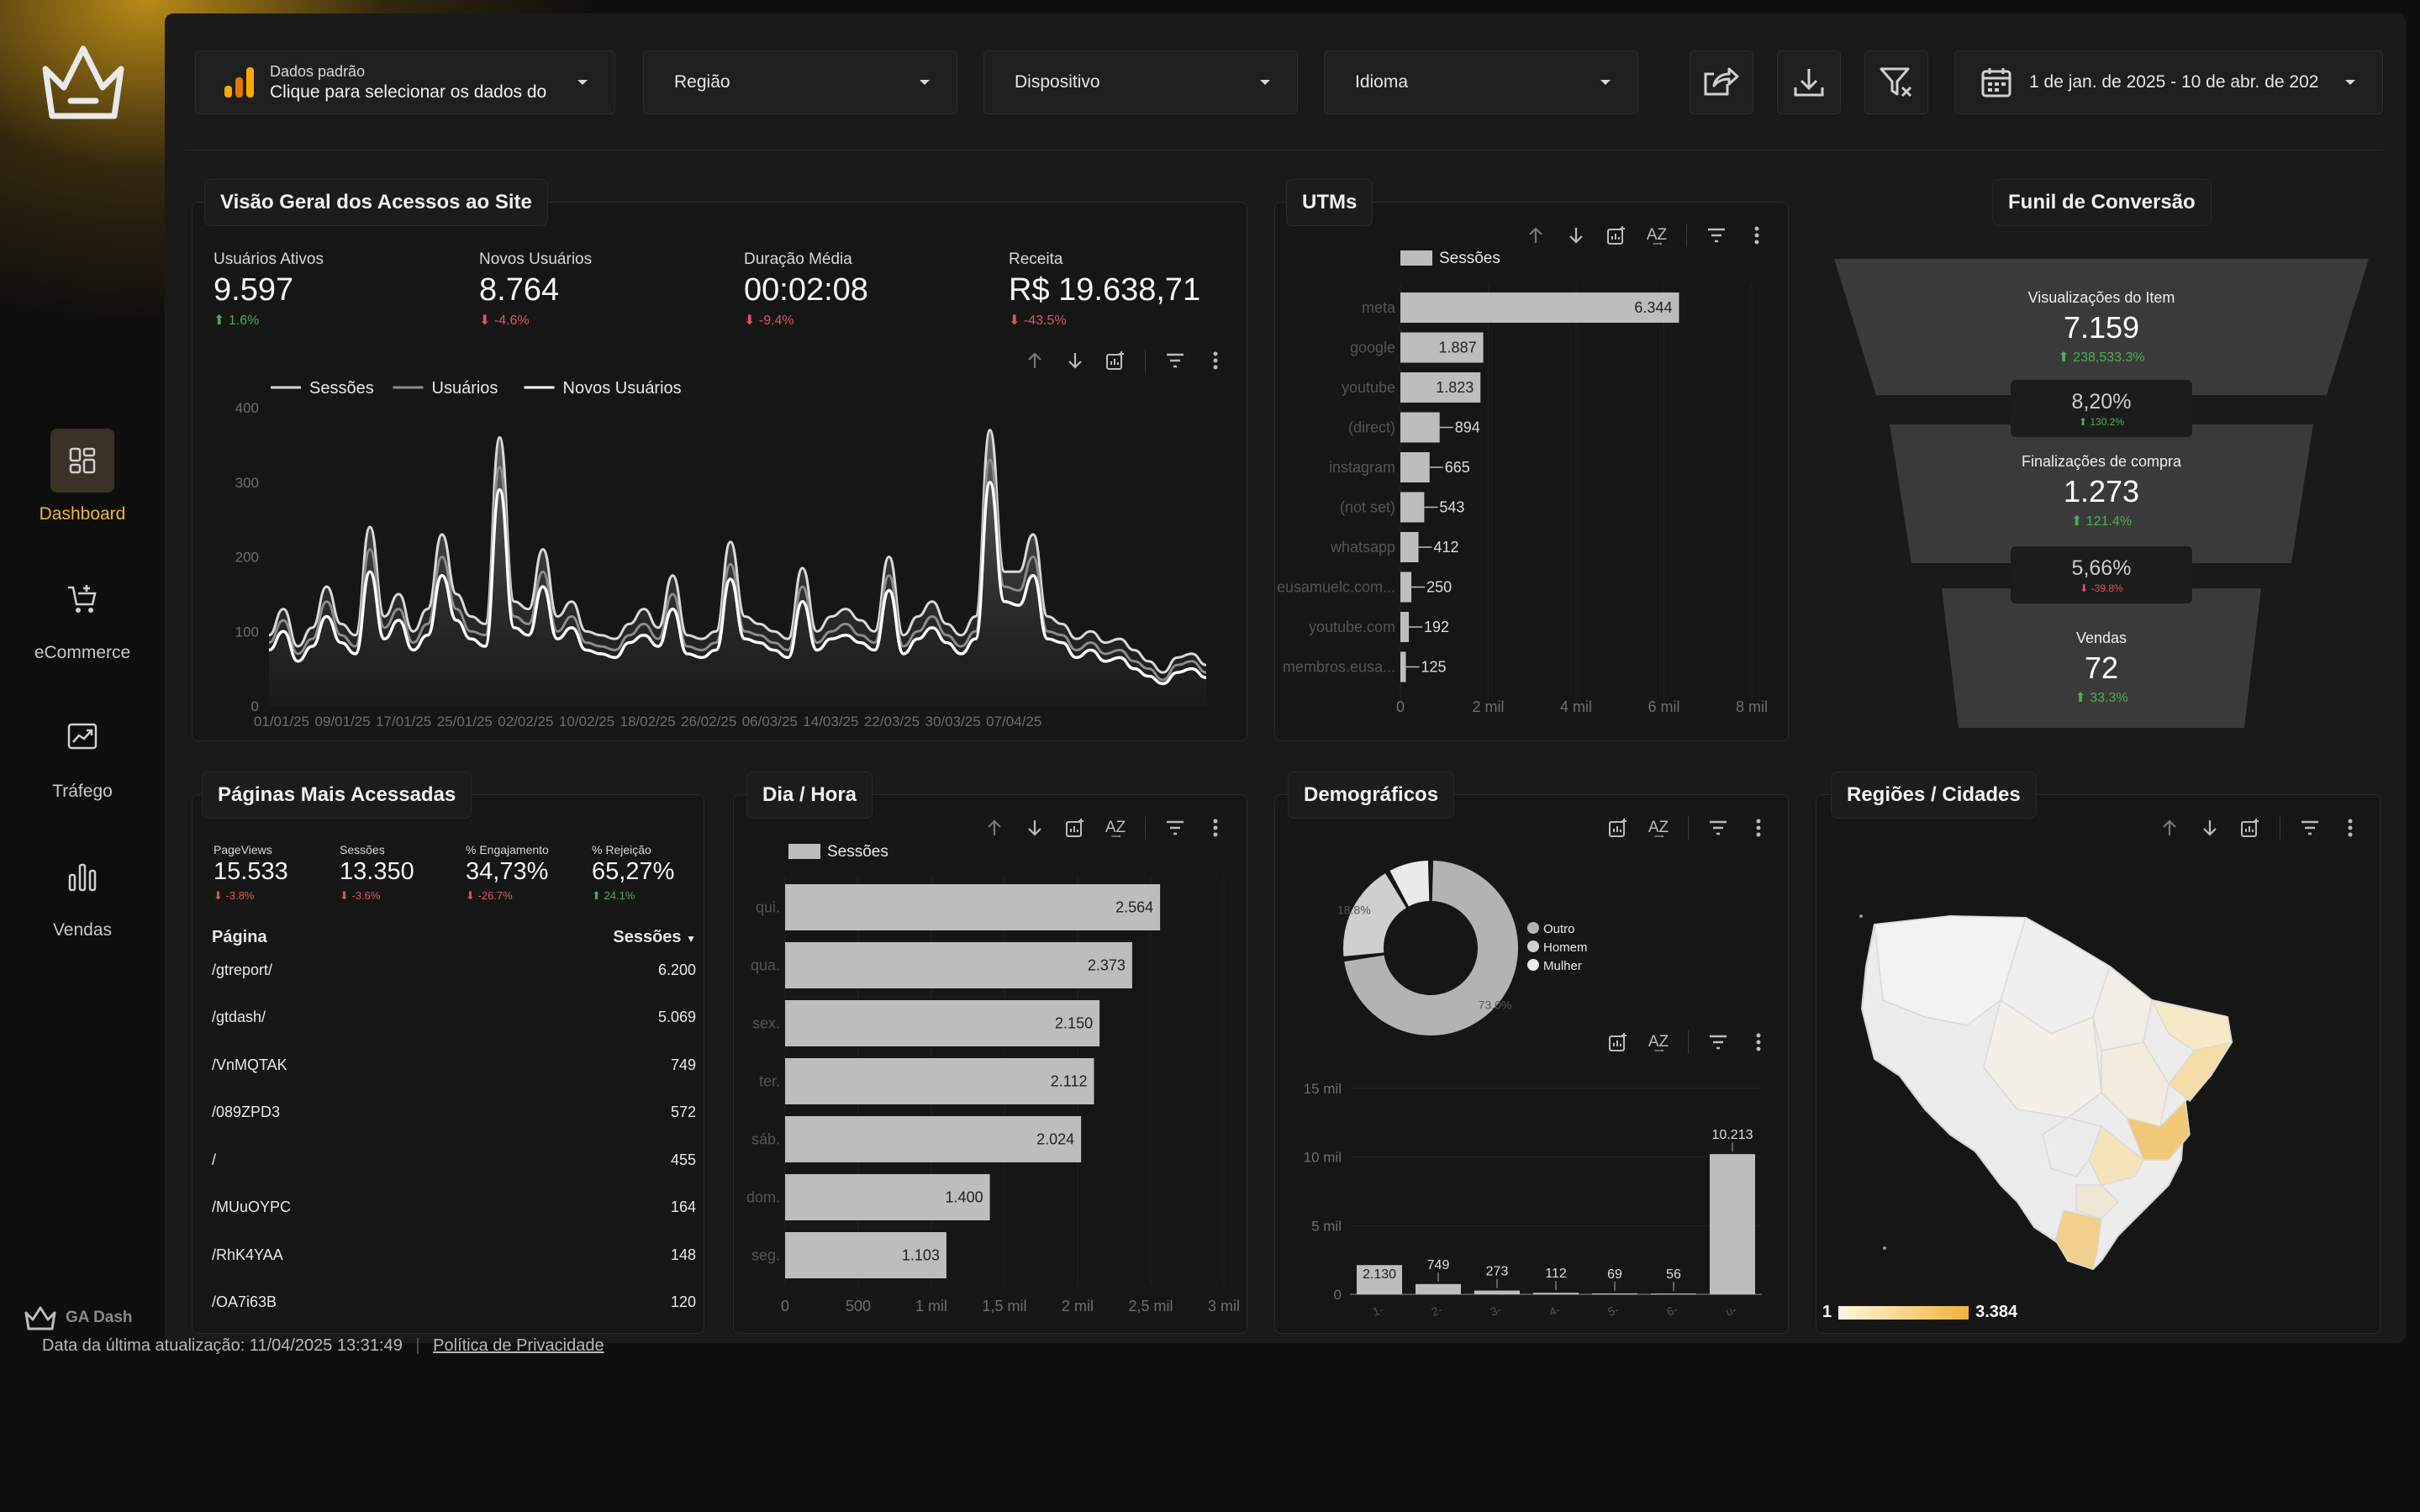 The height and width of the screenshot is (1512, 2420). Describe the element at coordinates (83, 82) in the screenshot. I see `crown-logo-icon` at that location.